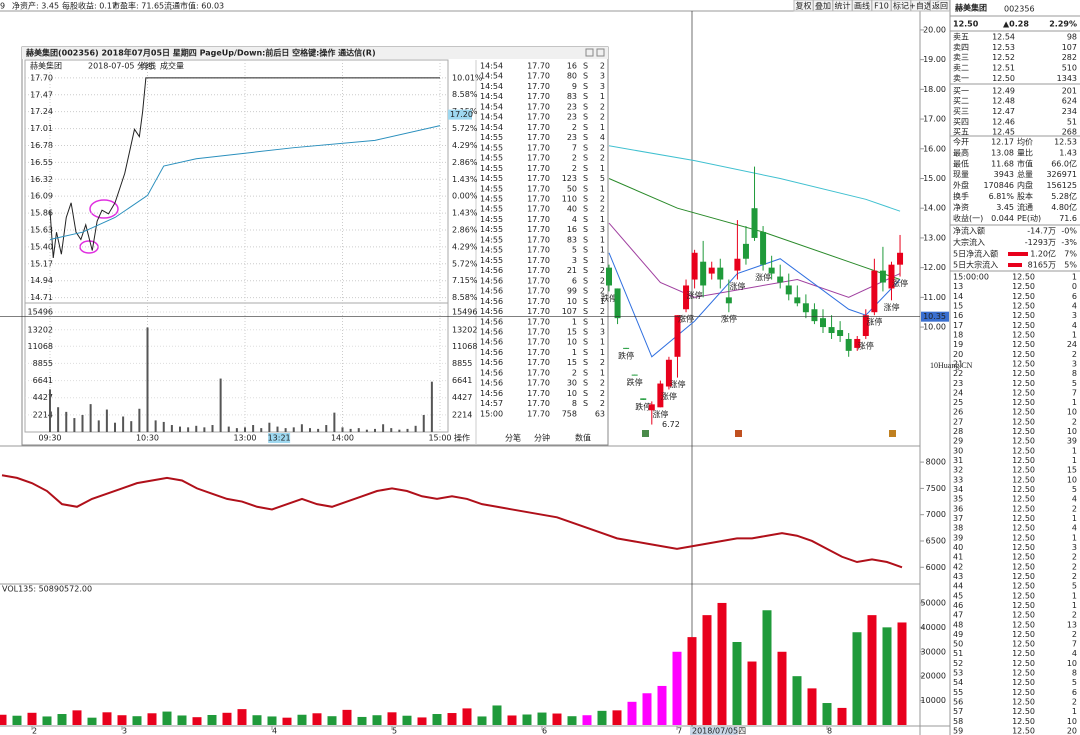 The image size is (1080, 735). Describe the element at coordinates (1003, 78) in the screenshot. I see `book-price: 12.50` at that location.